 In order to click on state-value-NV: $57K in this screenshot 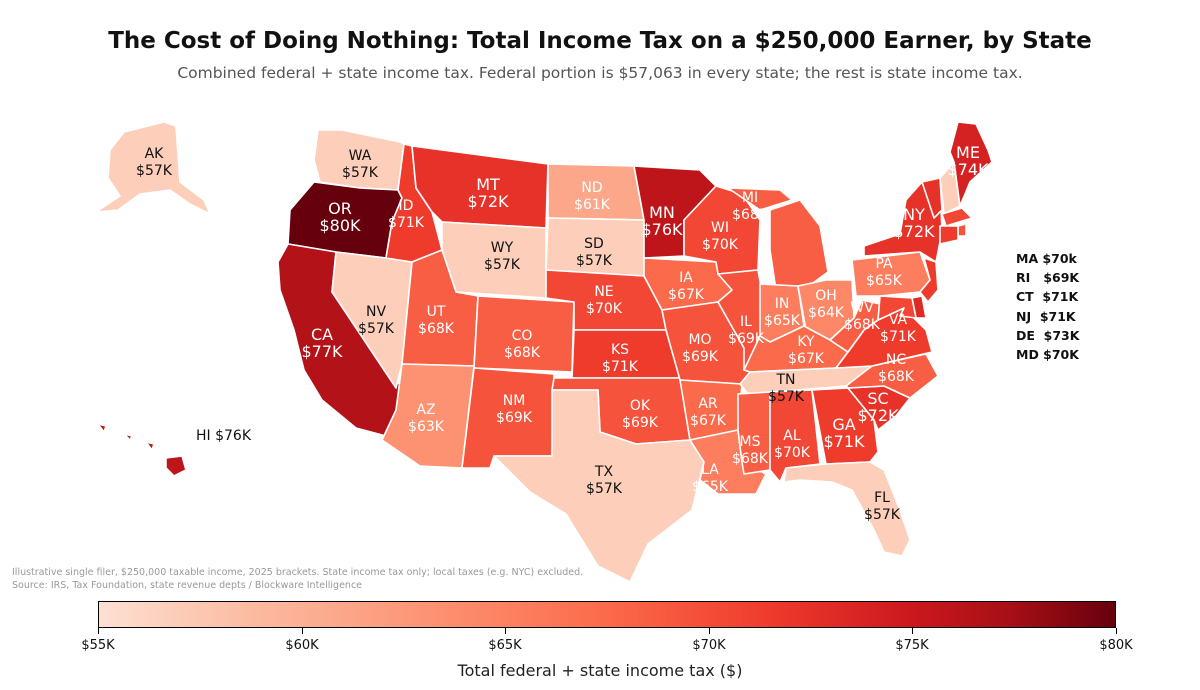, I will do `click(376, 329)`.